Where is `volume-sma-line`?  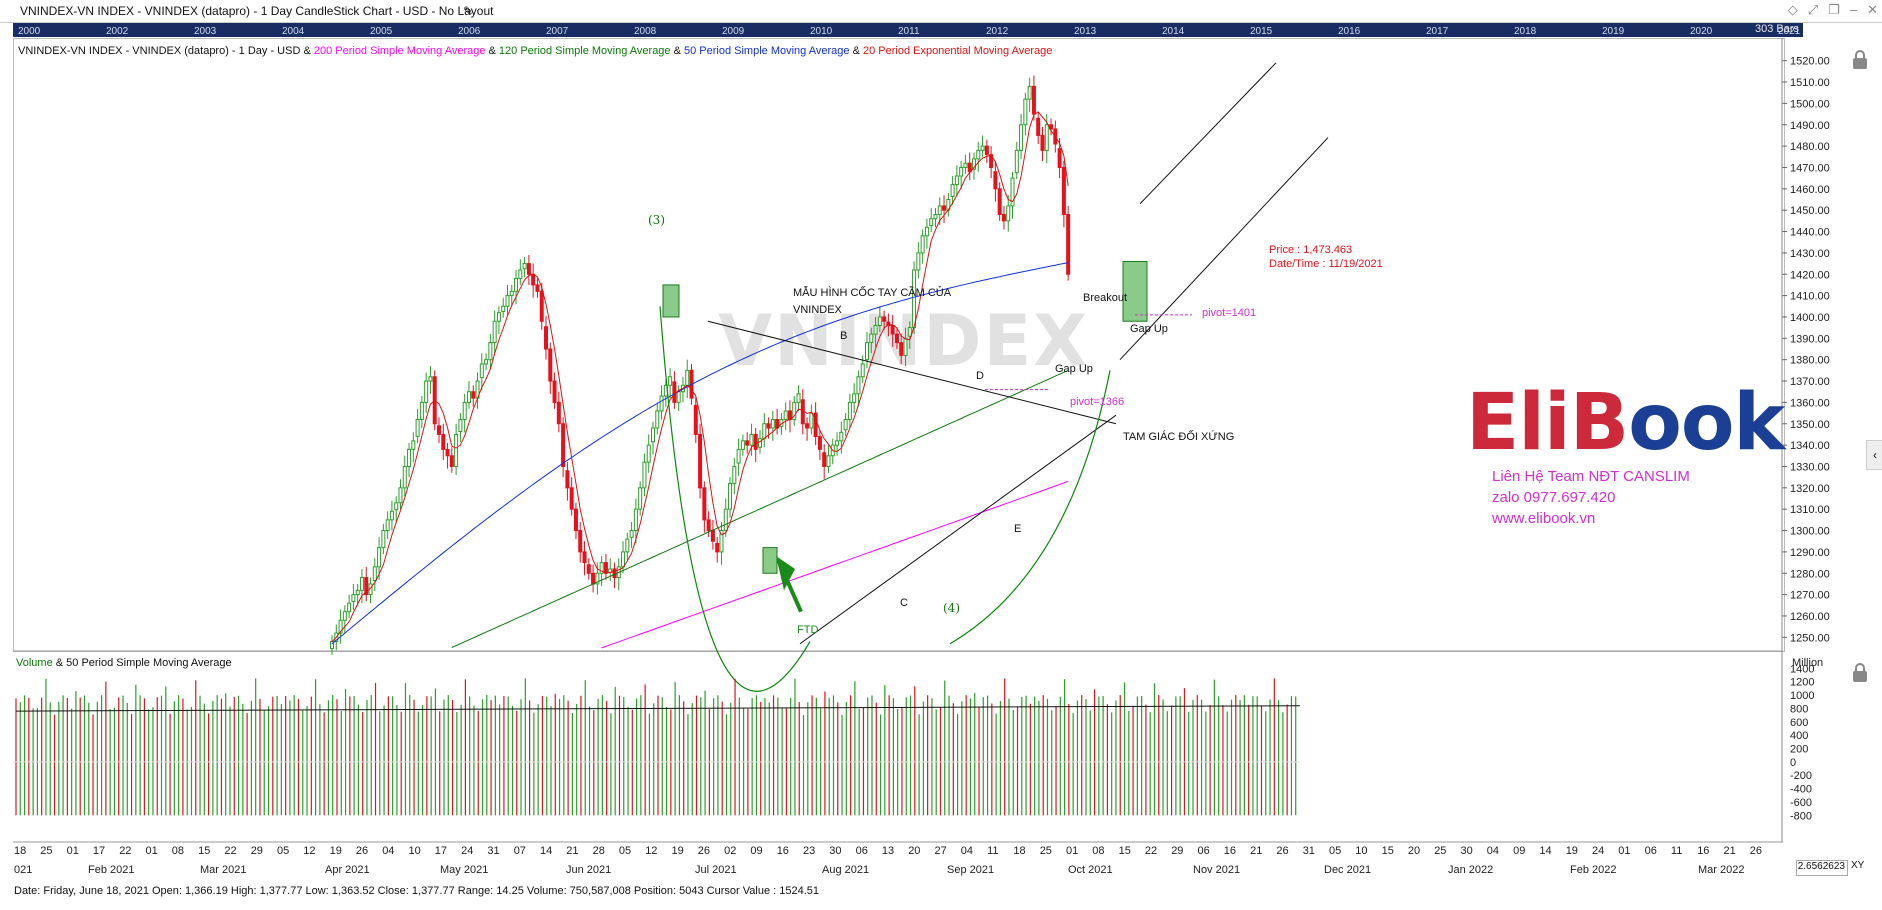
volume-sma-line is located at coordinates (658, 708).